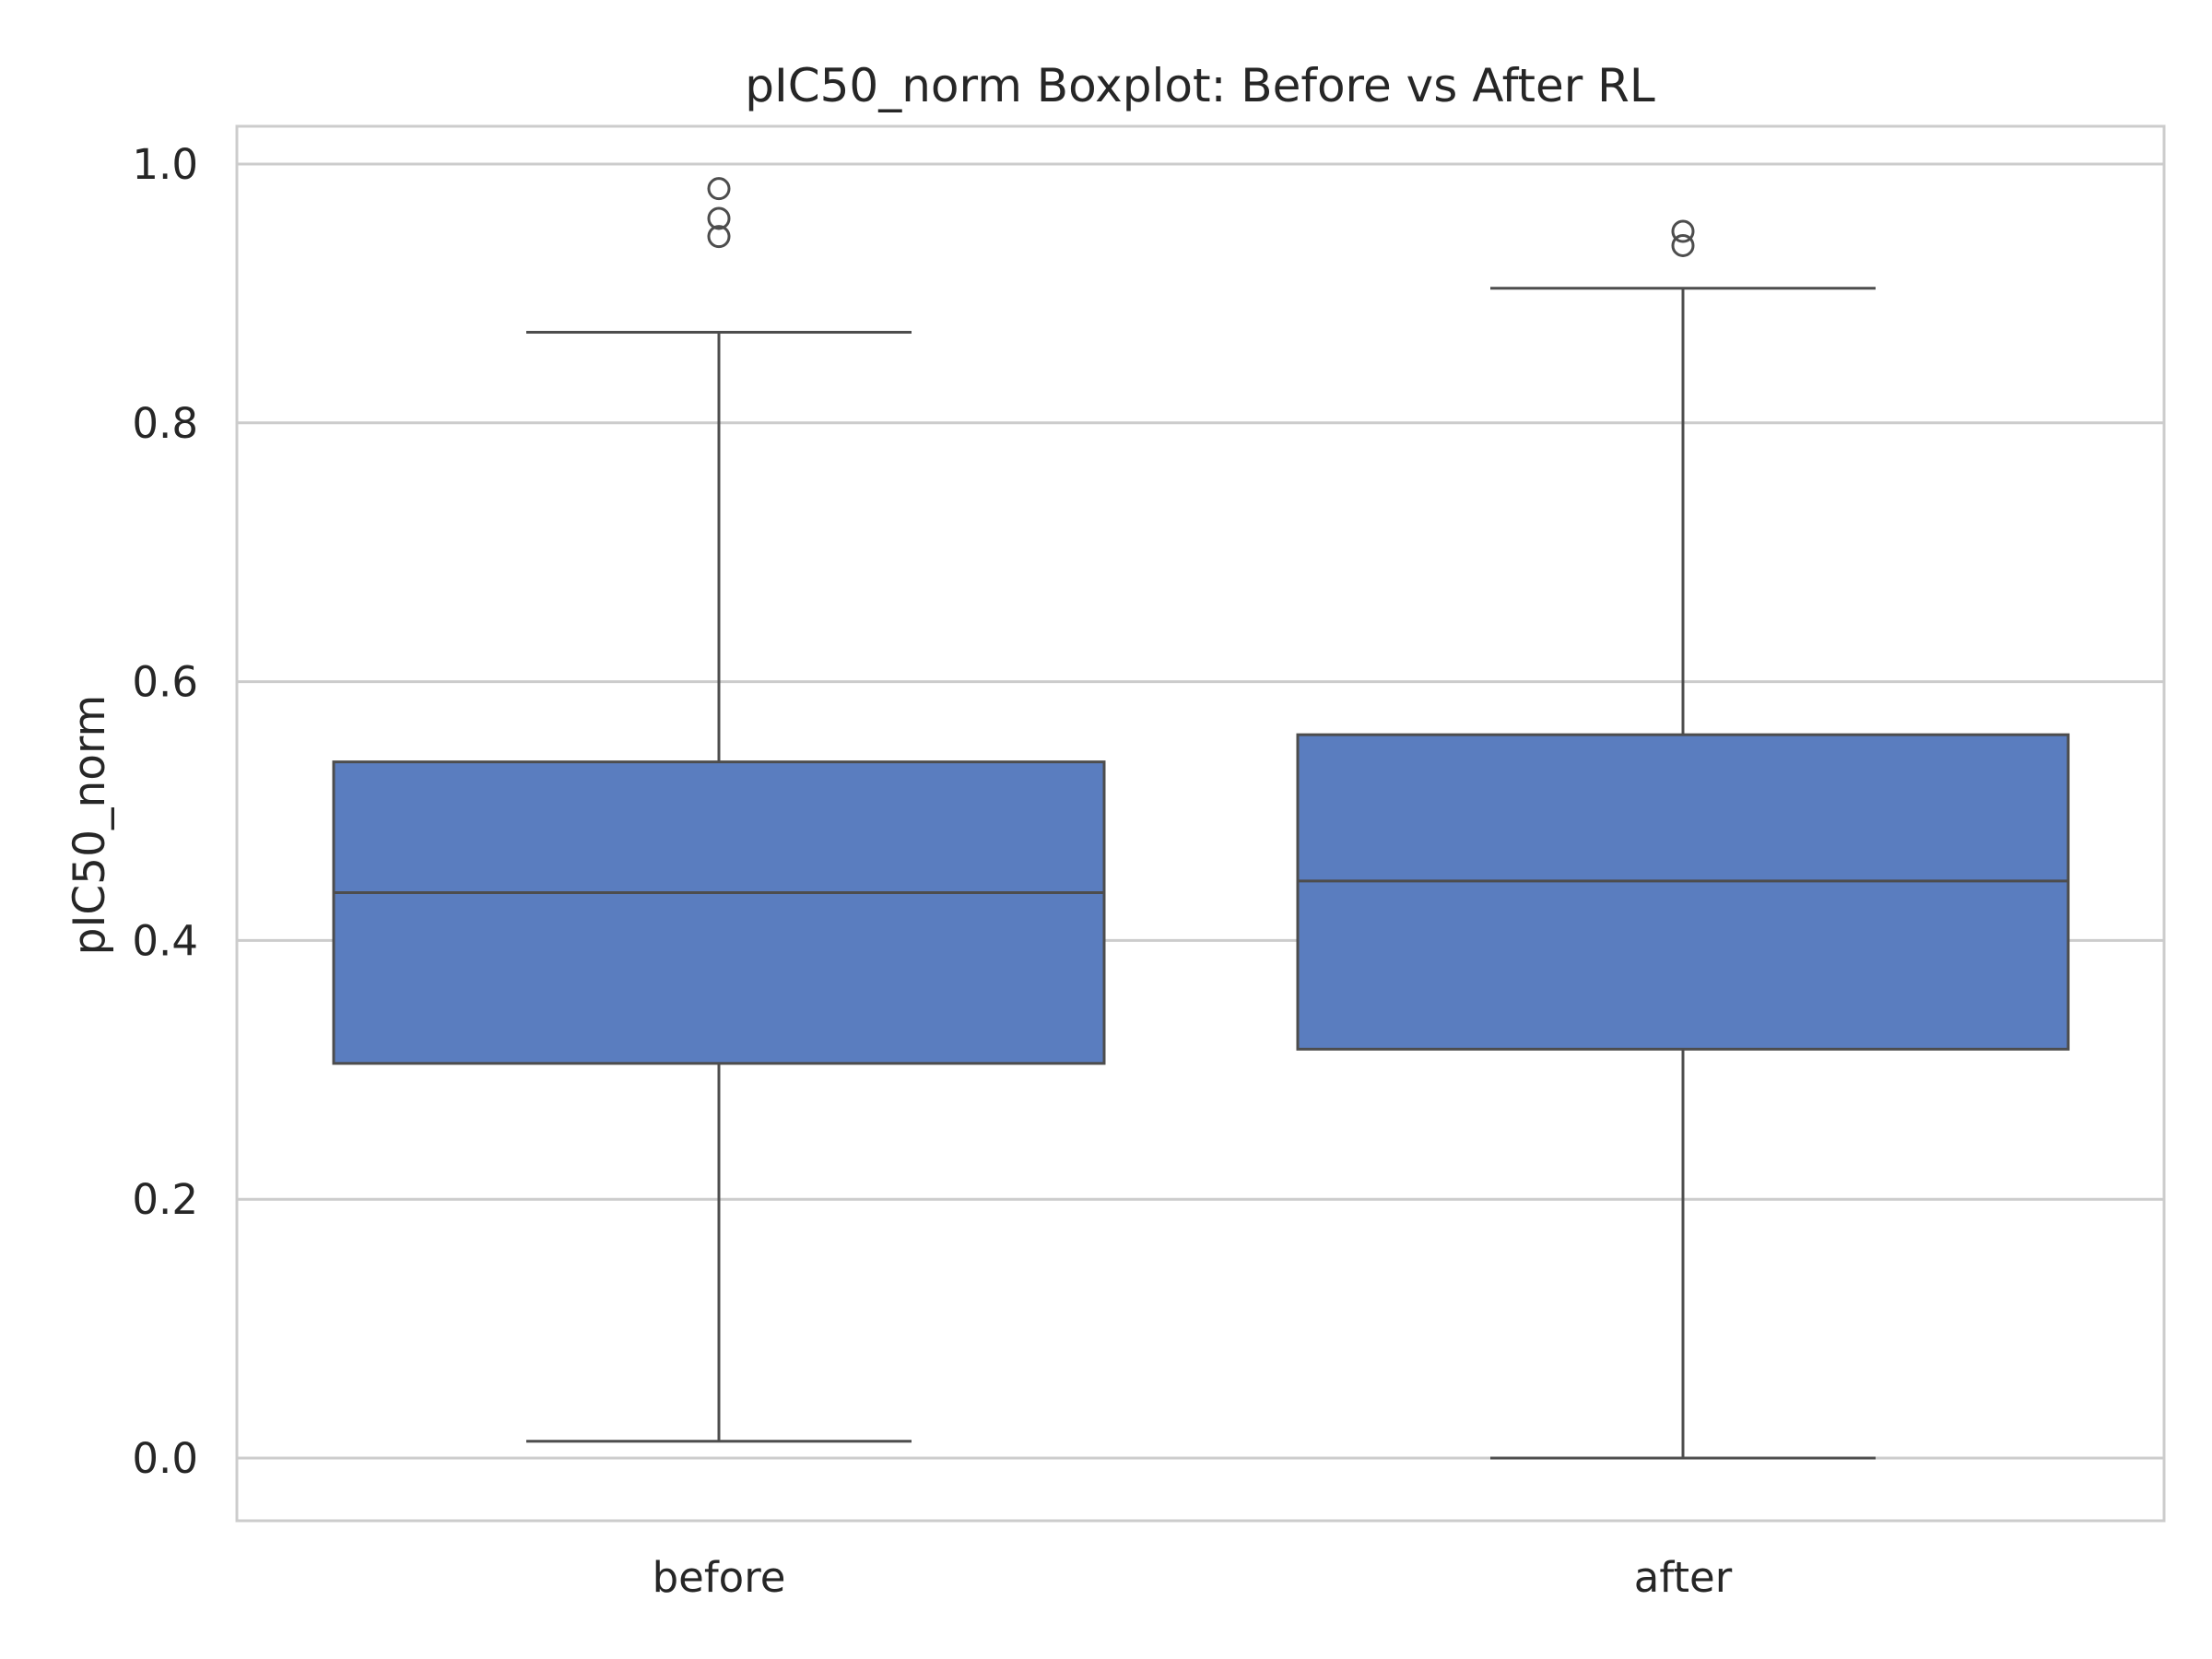  What do you see at coordinates (165, 811) in the screenshot?
I see `y-axis-ticks: 0.0 0.2 0.4 0.6 0.8 1.0` at bounding box center [165, 811].